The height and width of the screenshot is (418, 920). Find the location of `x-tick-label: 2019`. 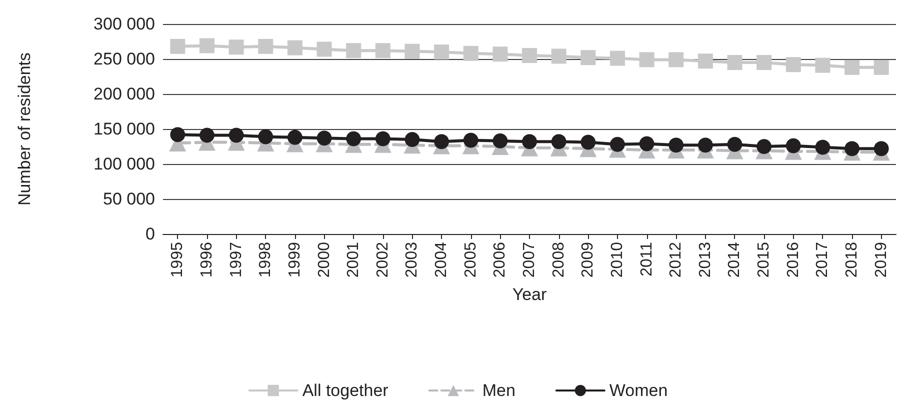

x-tick-label: 2019 is located at coordinates (881, 260).